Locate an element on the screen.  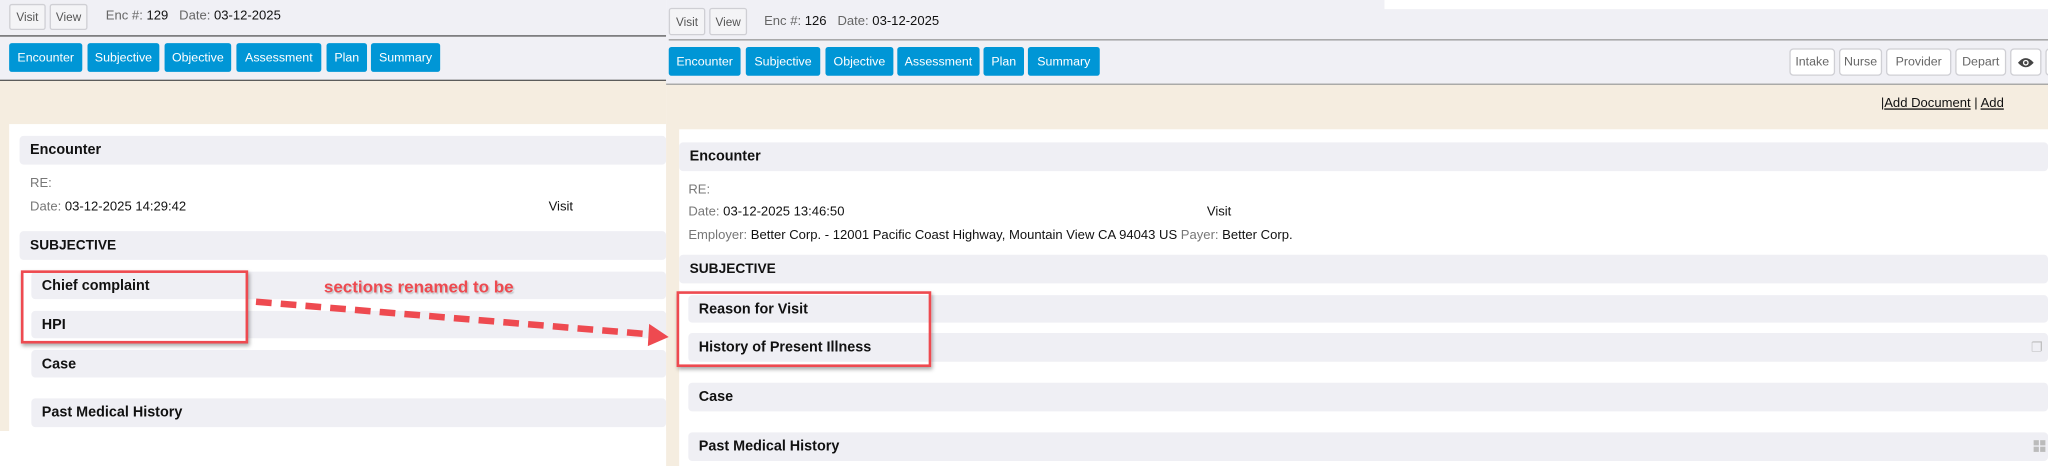
enc-number: 126 is located at coordinates (815, 21).